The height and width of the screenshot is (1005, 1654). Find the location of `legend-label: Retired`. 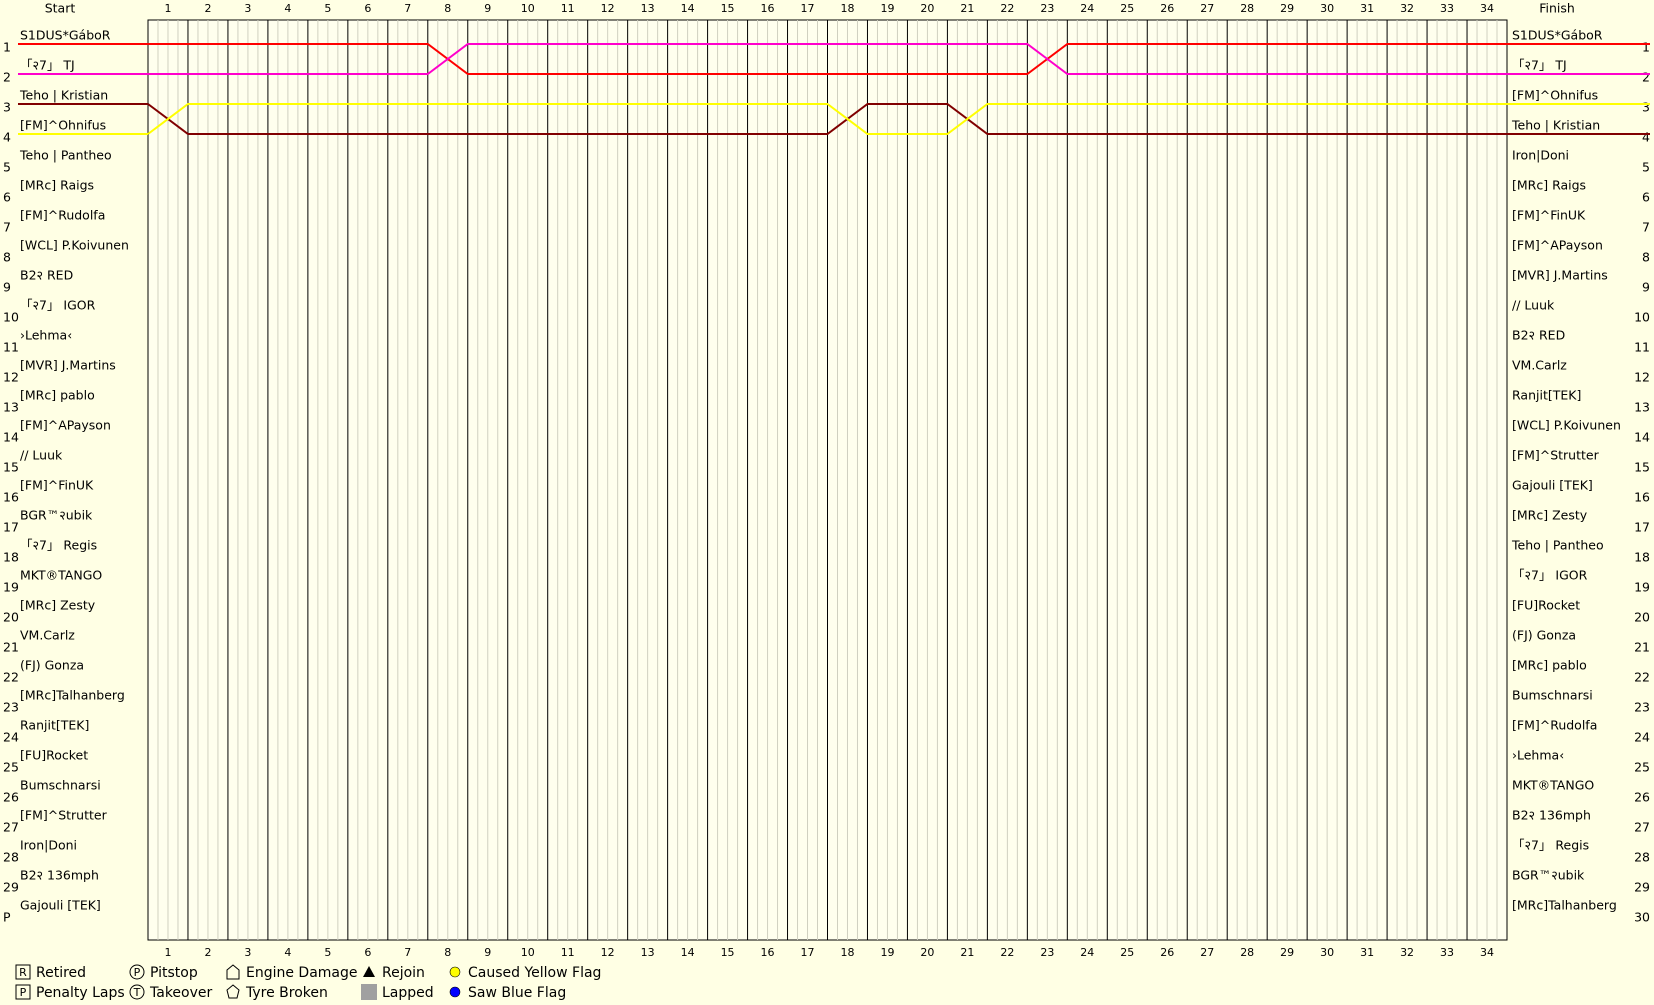

legend-label: Retired is located at coordinates (61, 973).